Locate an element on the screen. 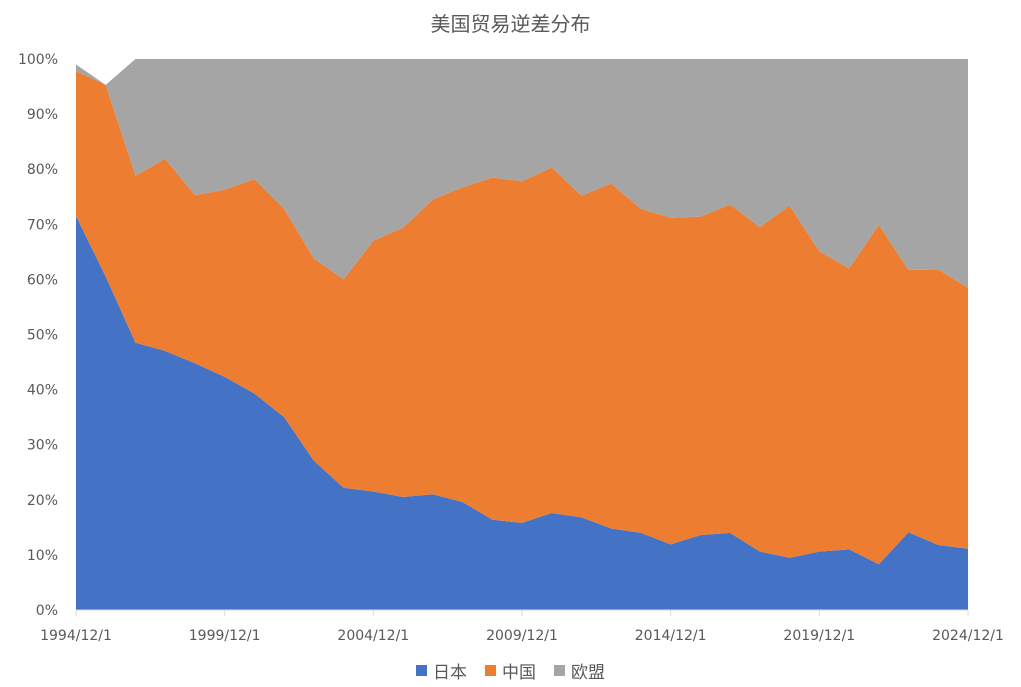 The height and width of the screenshot is (687, 1021). legend-label: 中国 is located at coordinates (519, 673).